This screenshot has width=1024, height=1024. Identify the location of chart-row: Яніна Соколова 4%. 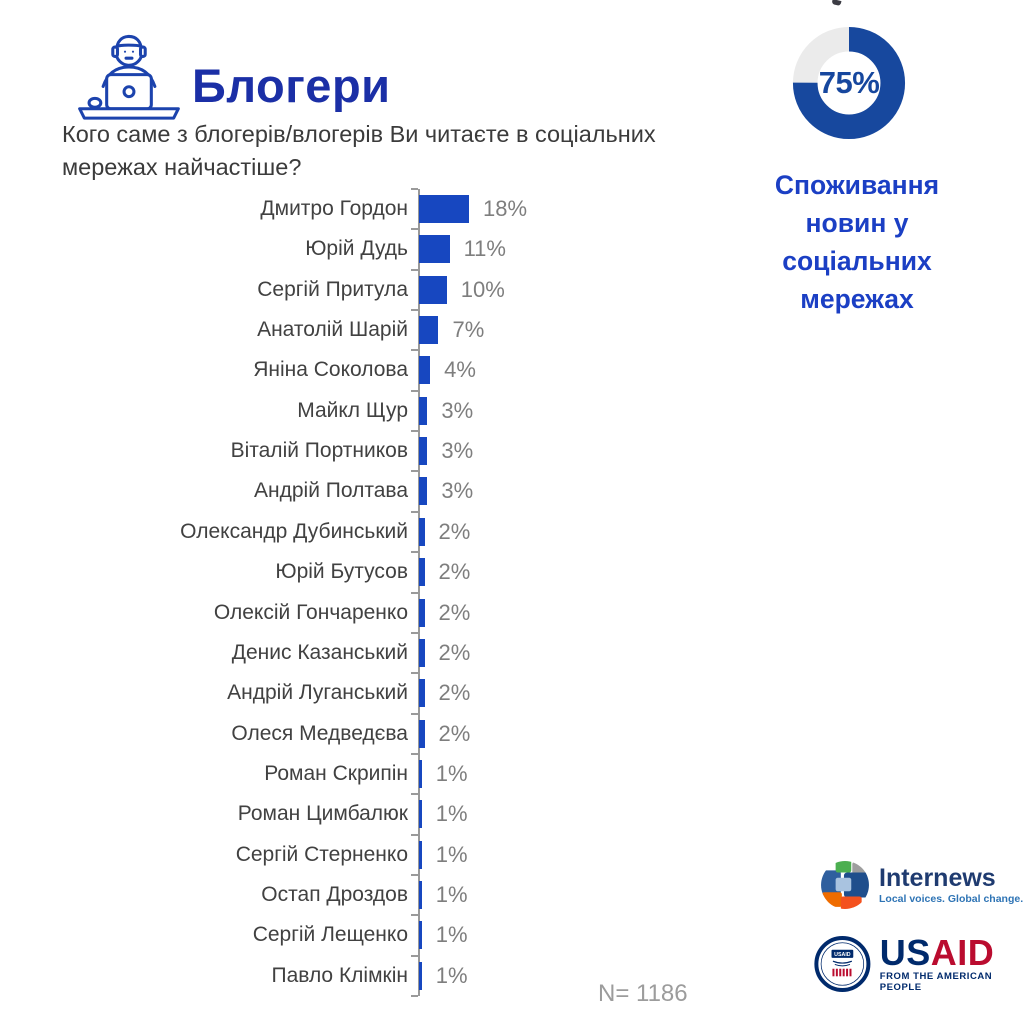
(512, 370).